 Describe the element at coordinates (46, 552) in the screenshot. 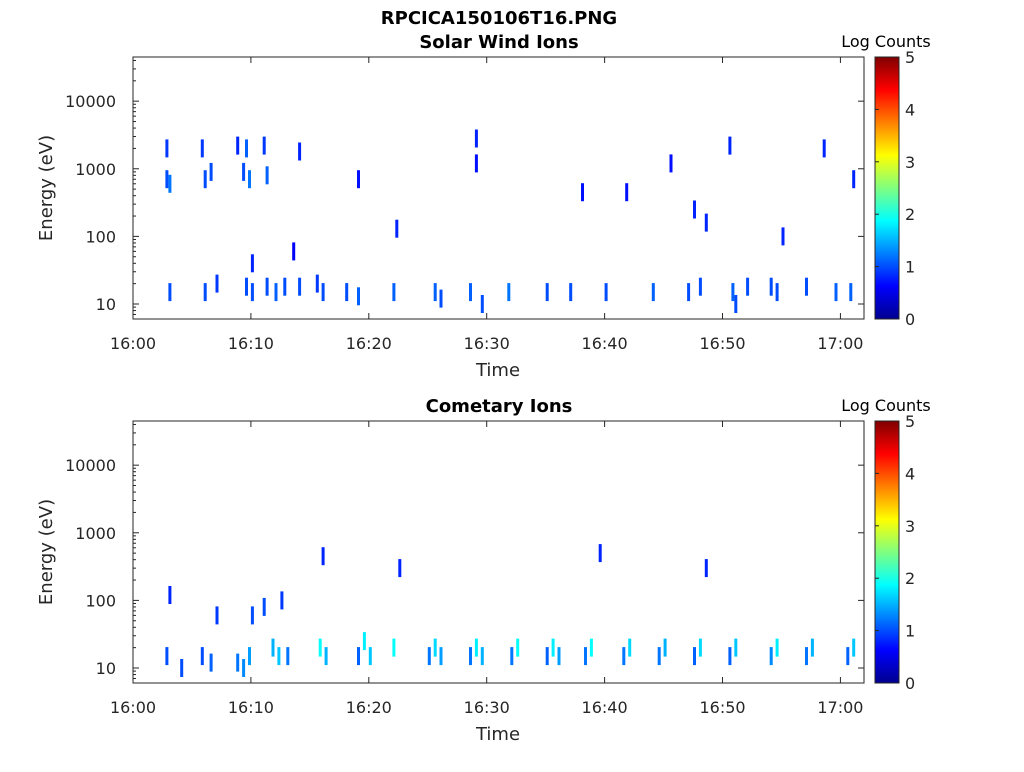

I see `y-axis-label-cometary: Energy (eV)` at that location.